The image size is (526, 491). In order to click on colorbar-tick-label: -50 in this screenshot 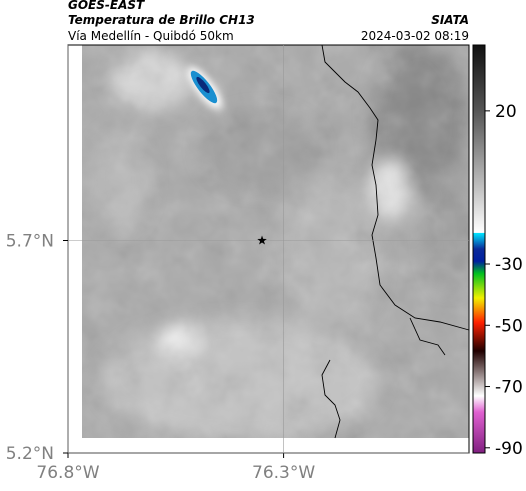, I will do `click(509, 326)`.